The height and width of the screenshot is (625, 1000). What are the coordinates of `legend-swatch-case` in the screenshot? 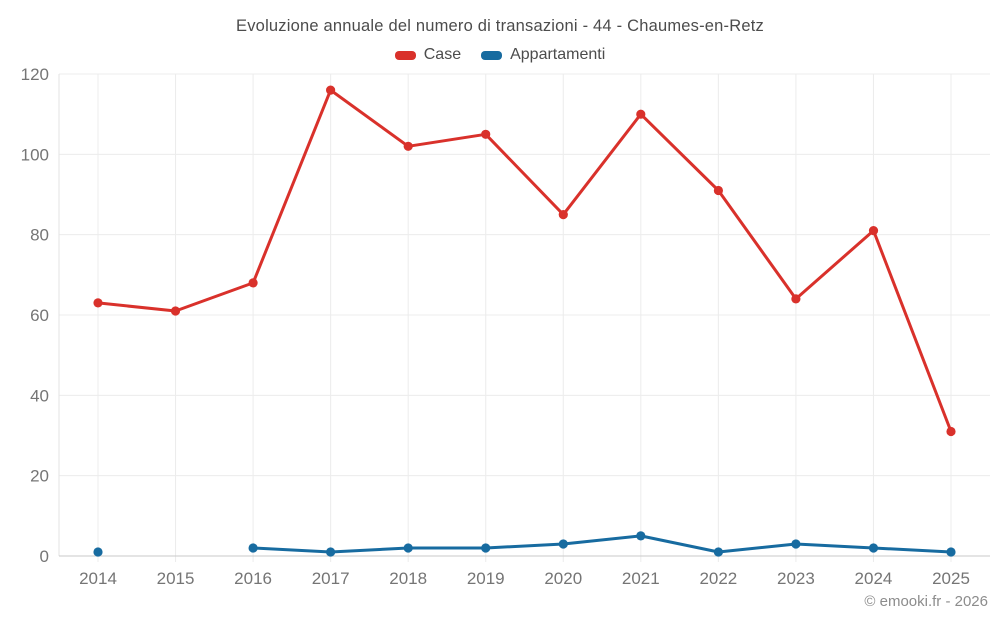 It's located at (405, 55).